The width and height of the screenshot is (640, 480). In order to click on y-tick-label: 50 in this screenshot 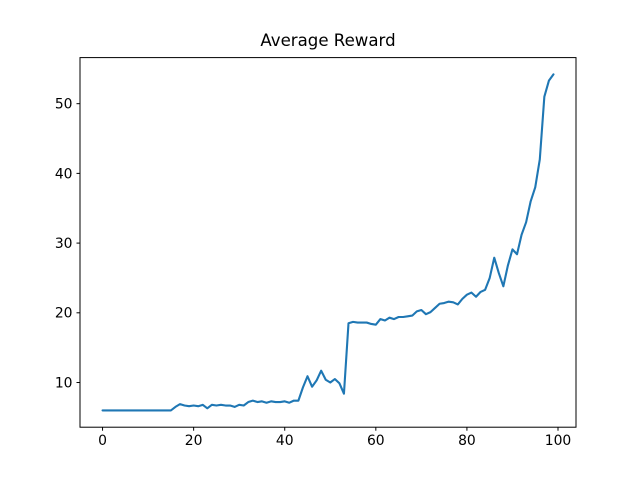, I will do `click(64, 105)`.